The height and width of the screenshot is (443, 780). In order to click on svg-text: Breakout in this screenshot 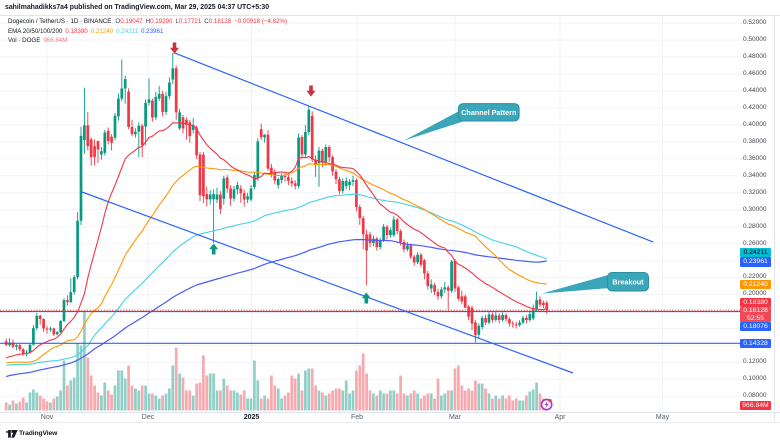, I will do `click(628, 282)`.